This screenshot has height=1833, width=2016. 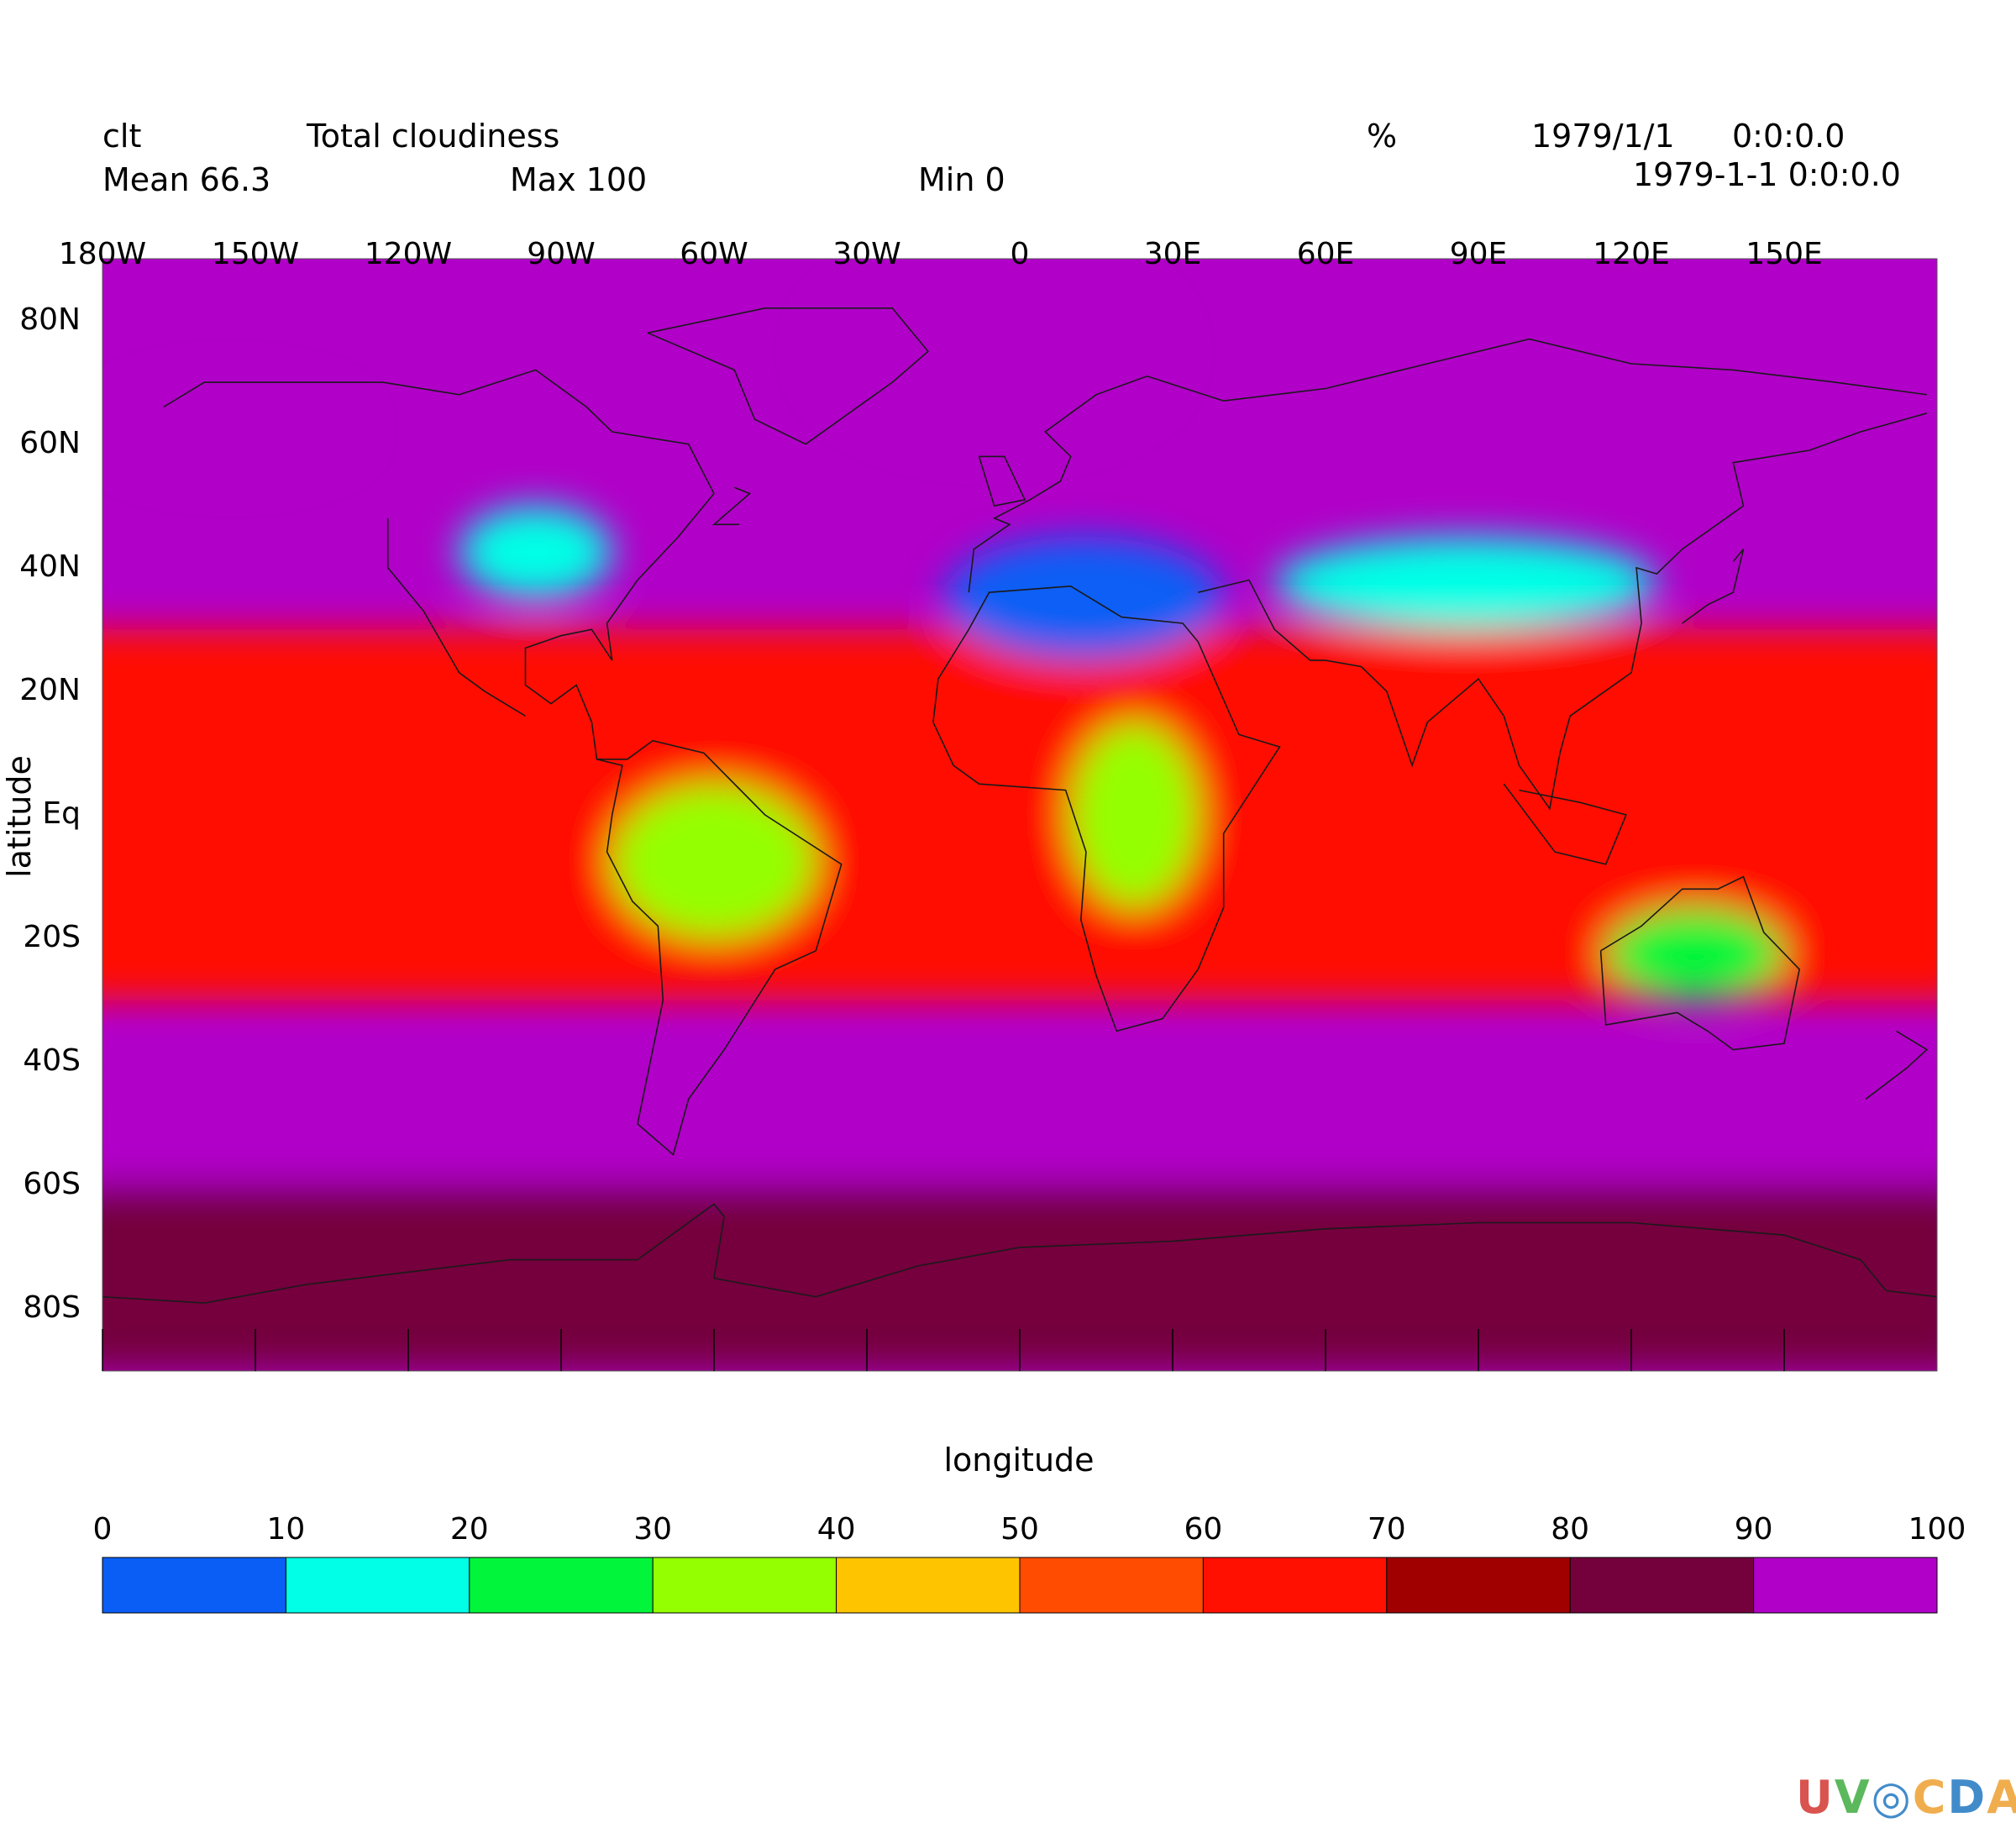 I want to click on colorbar-level-label: 70, so click(x=1386, y=1529).